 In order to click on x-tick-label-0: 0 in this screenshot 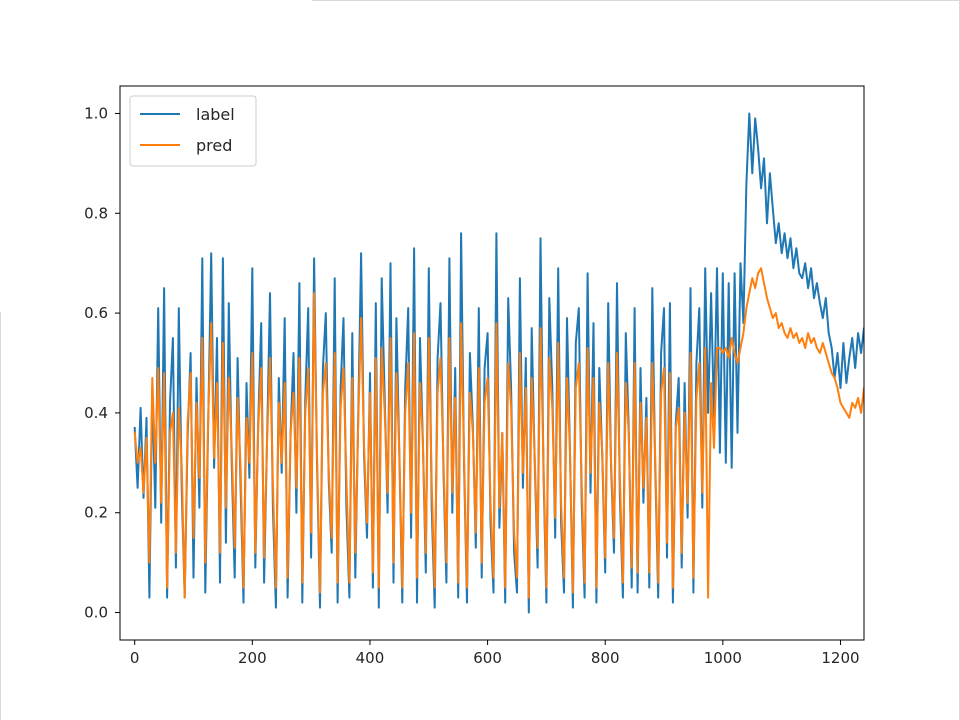, I will do `click(135, 658)`.